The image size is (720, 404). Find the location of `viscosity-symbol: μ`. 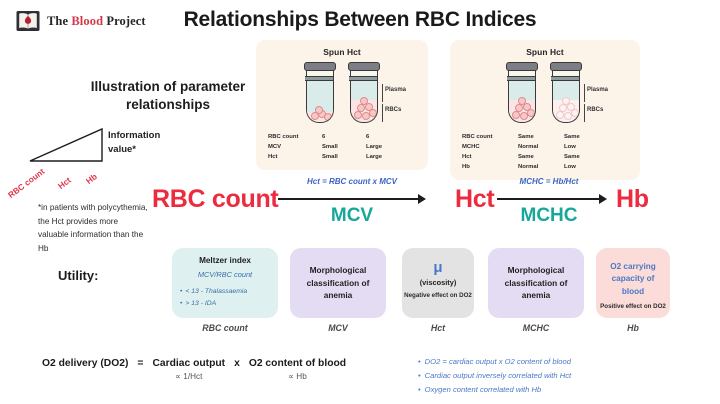

viscosity-symbol: μ is located at coordinates (438, 267).